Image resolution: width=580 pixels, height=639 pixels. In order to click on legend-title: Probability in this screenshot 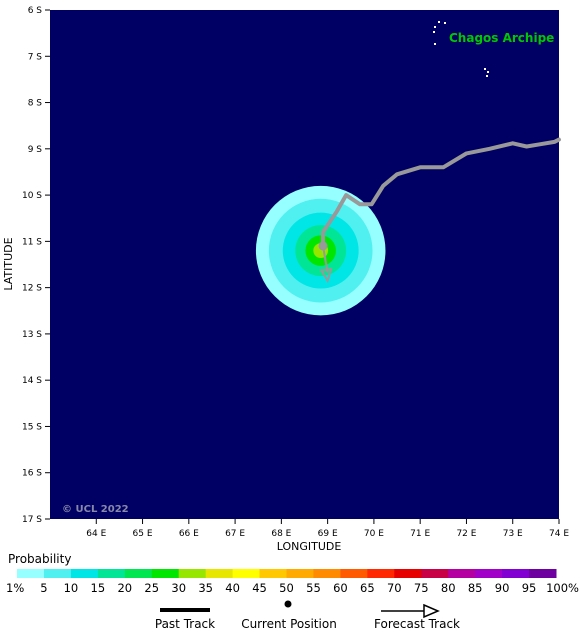, I will do `click(40, 559)`.